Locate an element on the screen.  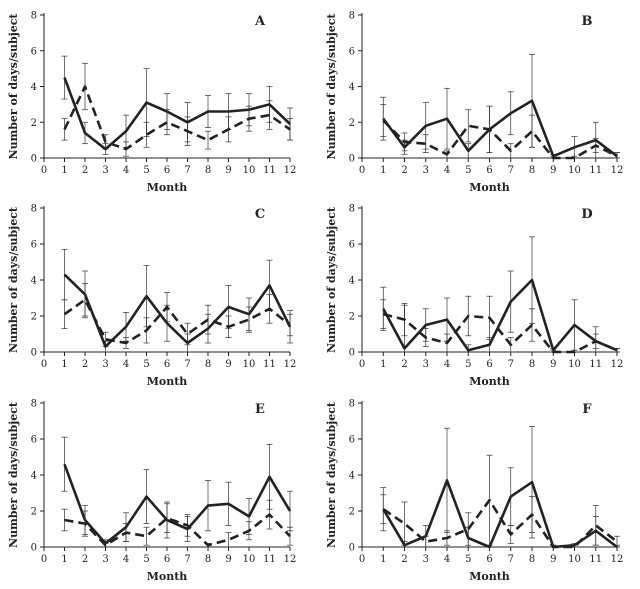
panel-label: F is located at coordinates (587, 409).